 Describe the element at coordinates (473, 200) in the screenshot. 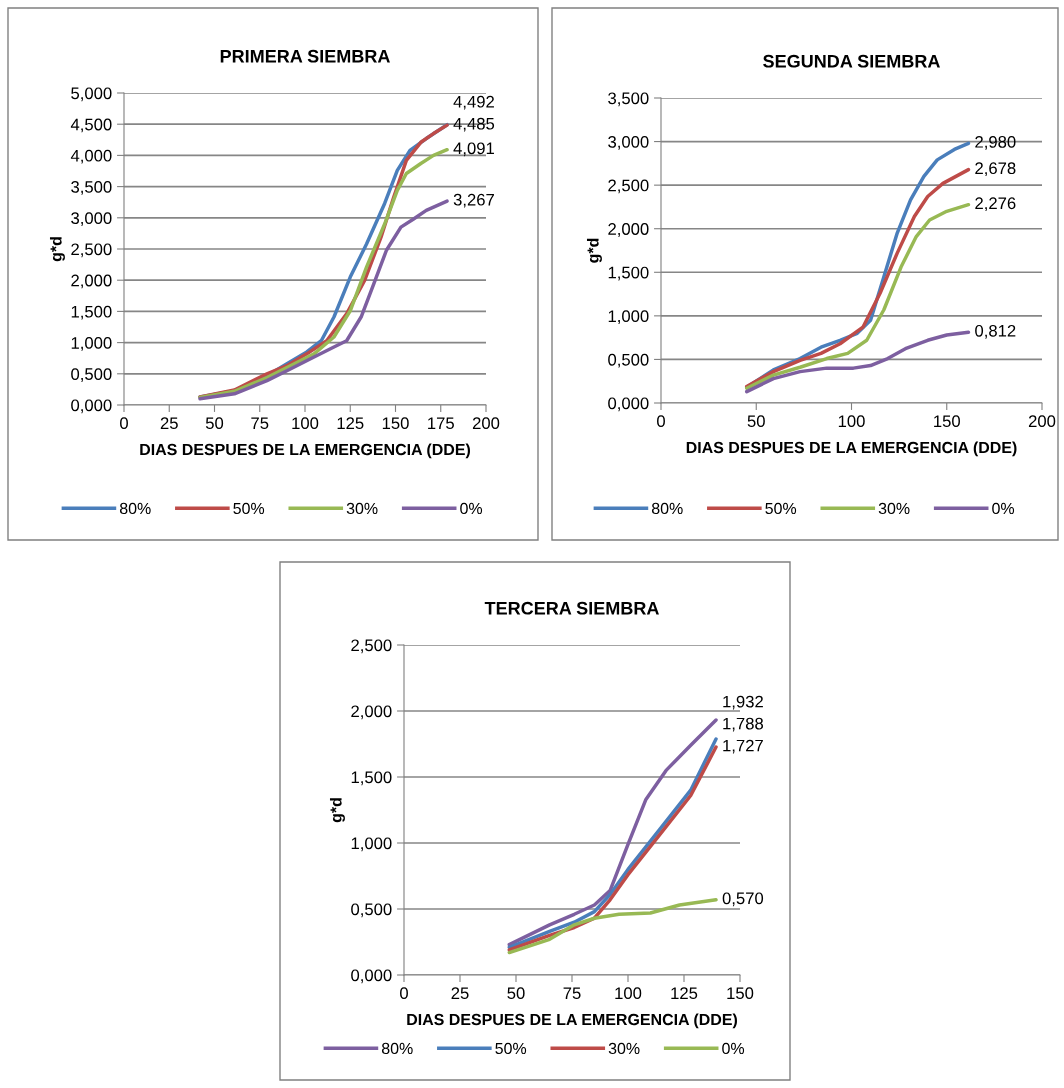

I see `data-label: 3,267` at that location.